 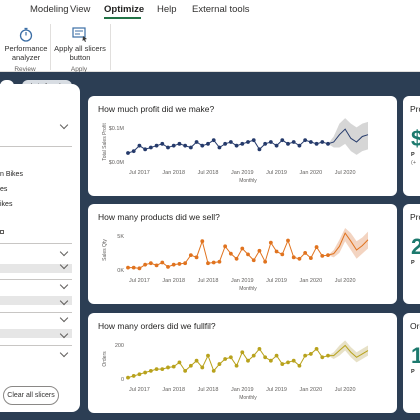 What do you see at coordinates (228, 363) in the screenshot?
I see `series-line` at bounding box center [228, 363].